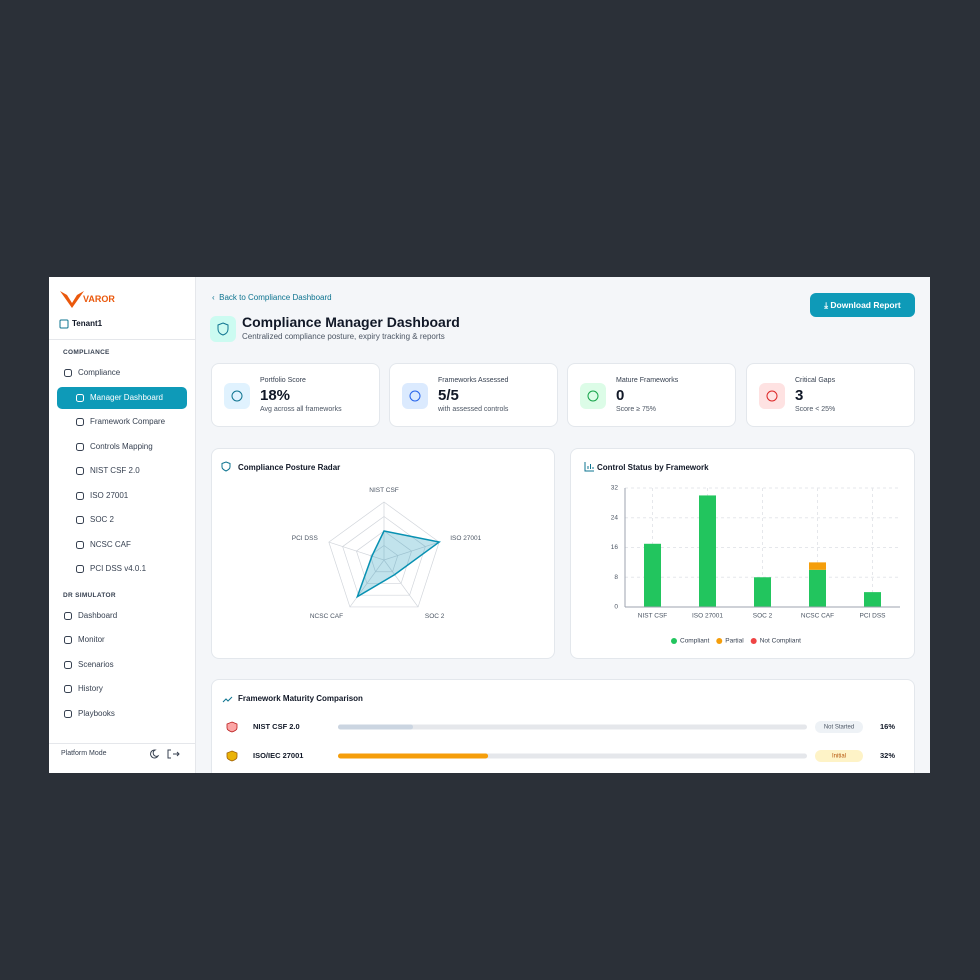 The height and width of the screenshot is (980, 980). Describe the element at coordinates (305, 538) in the screenshot. I see `radar-label: PCI DSS` at that location.